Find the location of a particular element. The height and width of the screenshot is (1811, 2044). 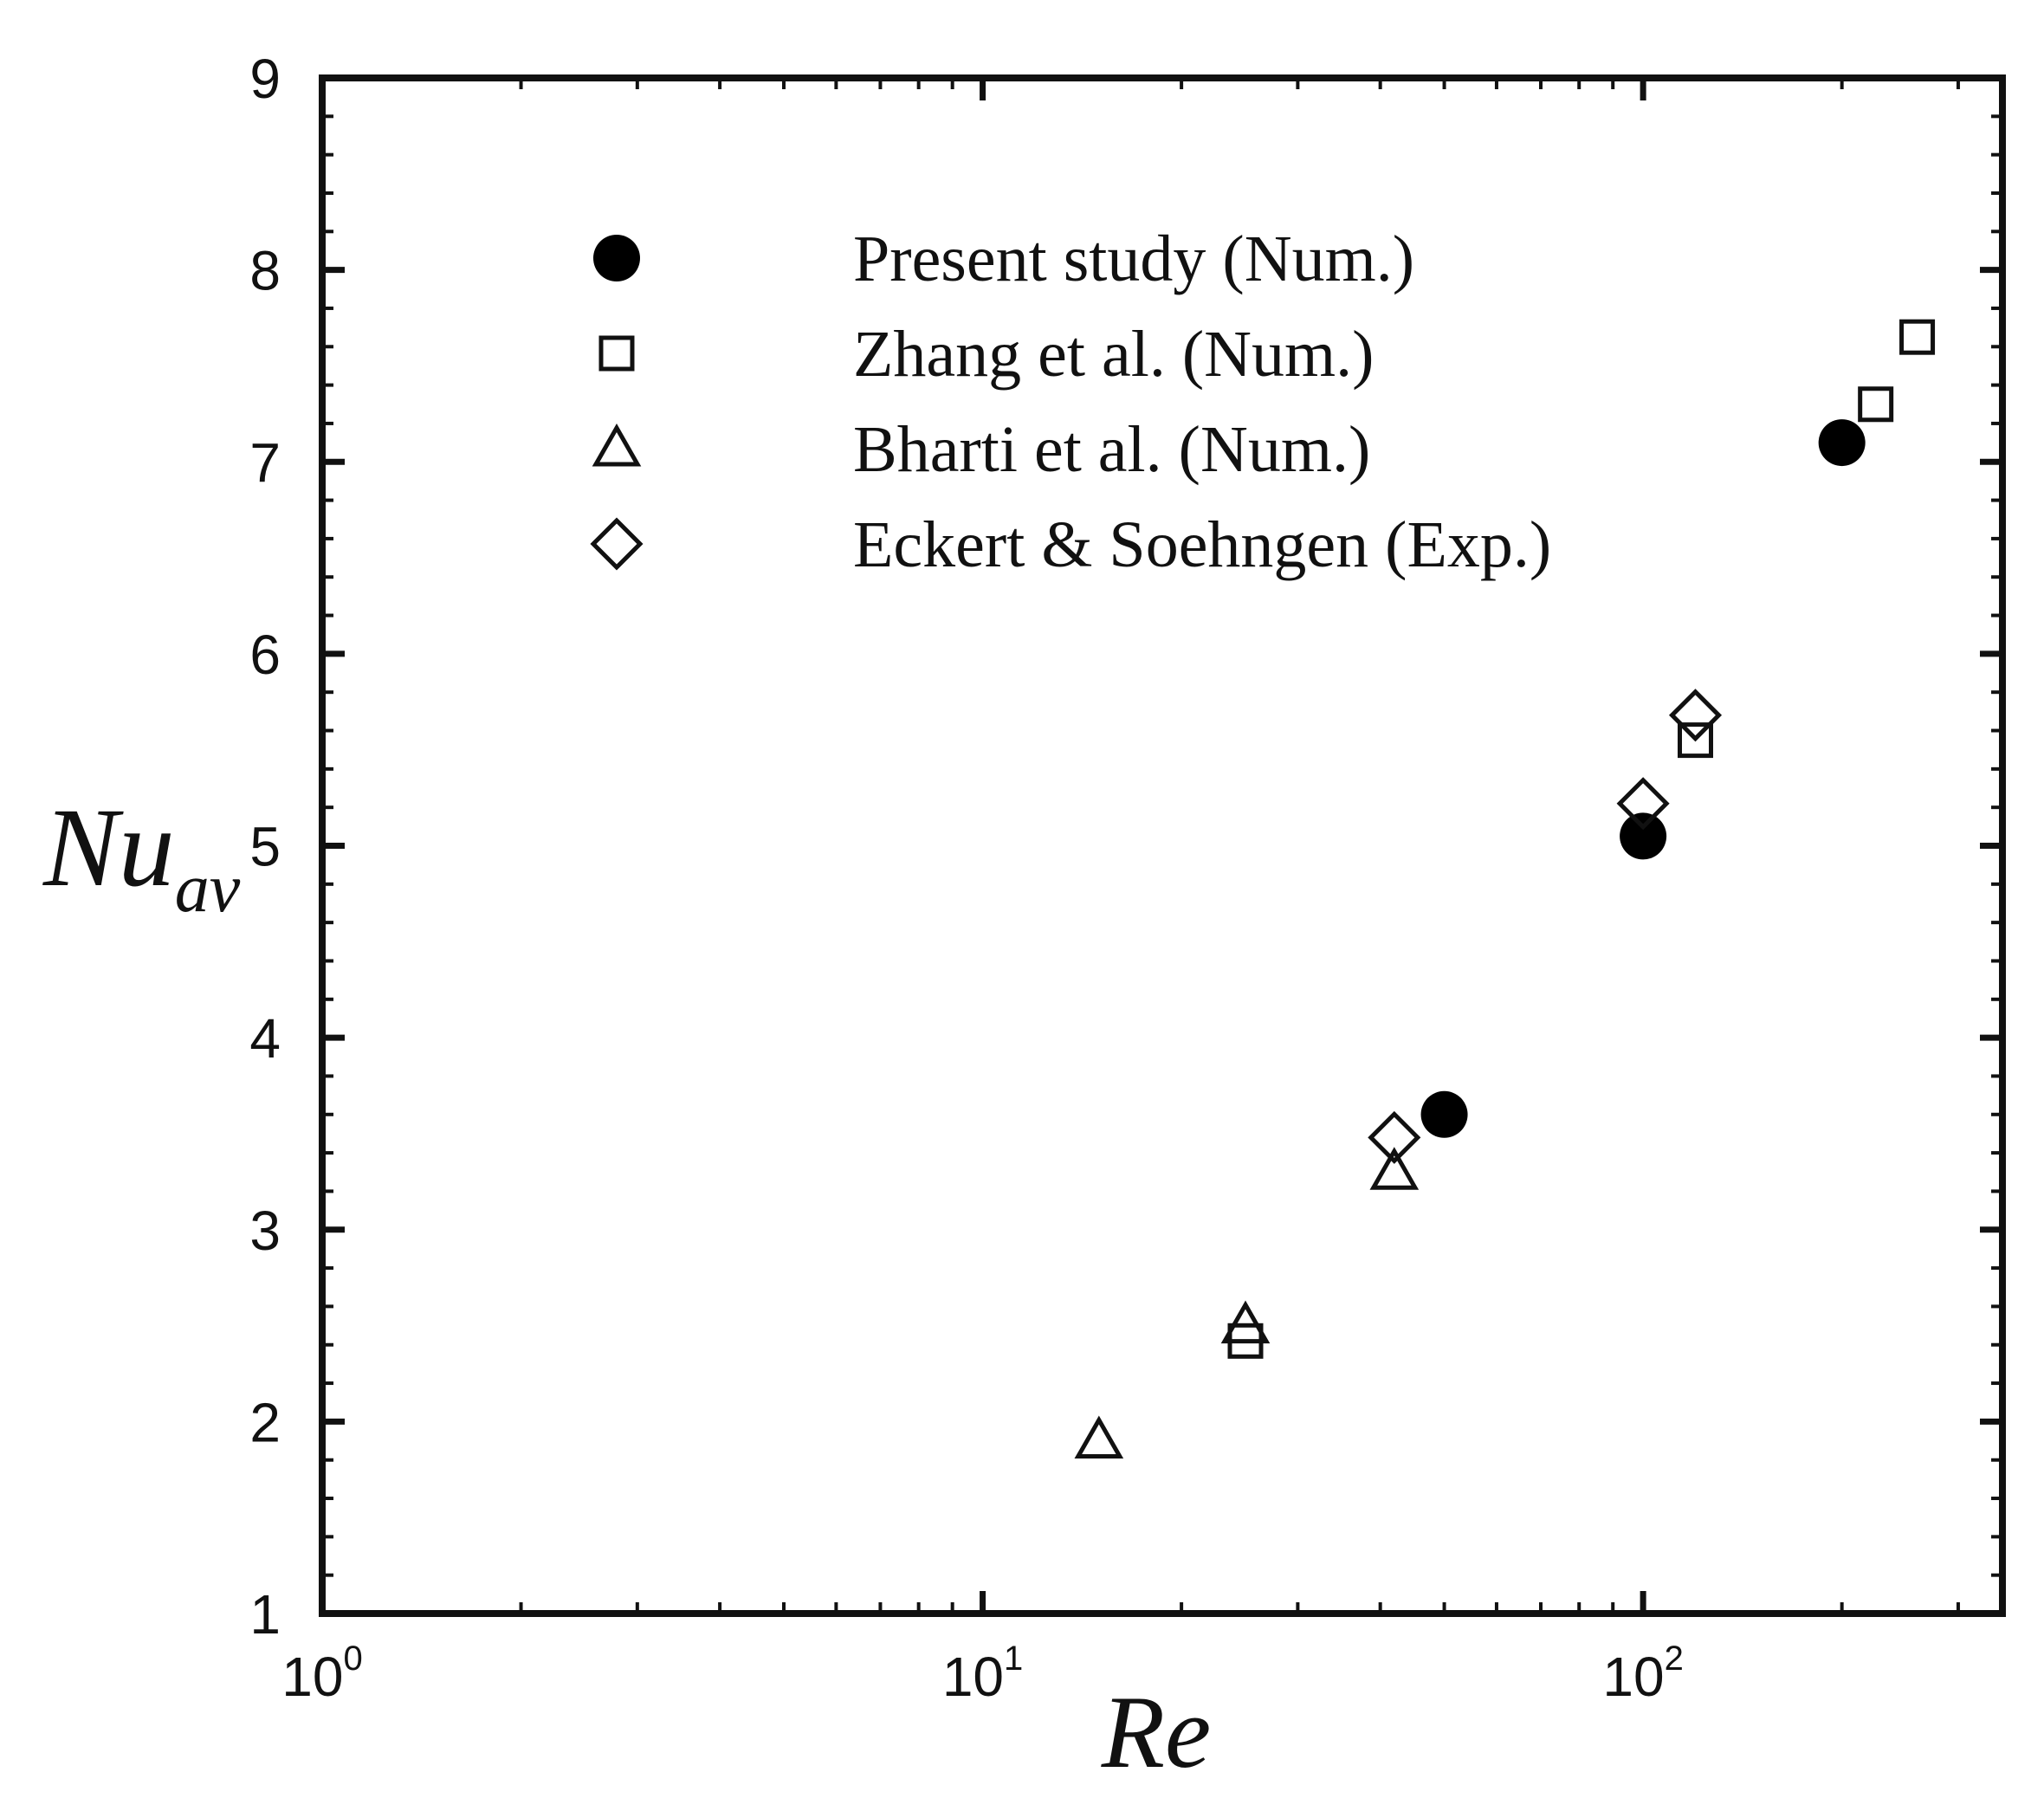

y-axis-title-main: Nu is located at coordinates (108, 848).